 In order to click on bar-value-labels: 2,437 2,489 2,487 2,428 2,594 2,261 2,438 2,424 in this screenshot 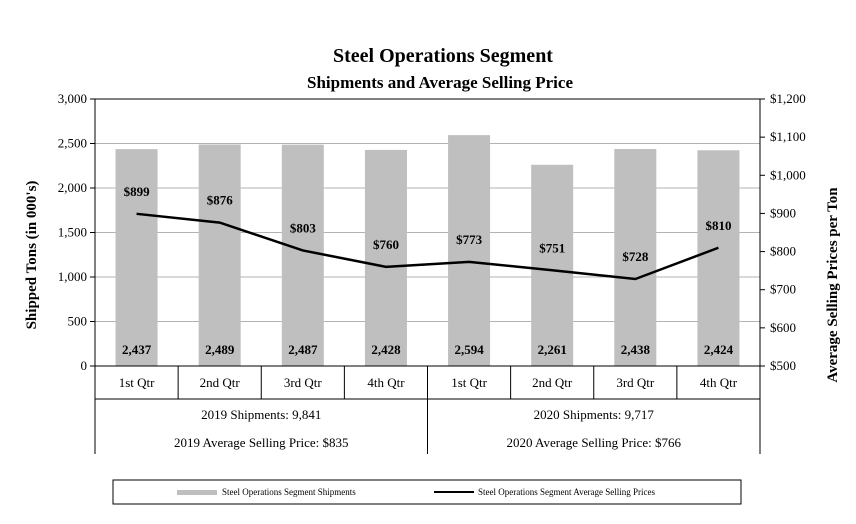, I will do `click(428, 349)`.